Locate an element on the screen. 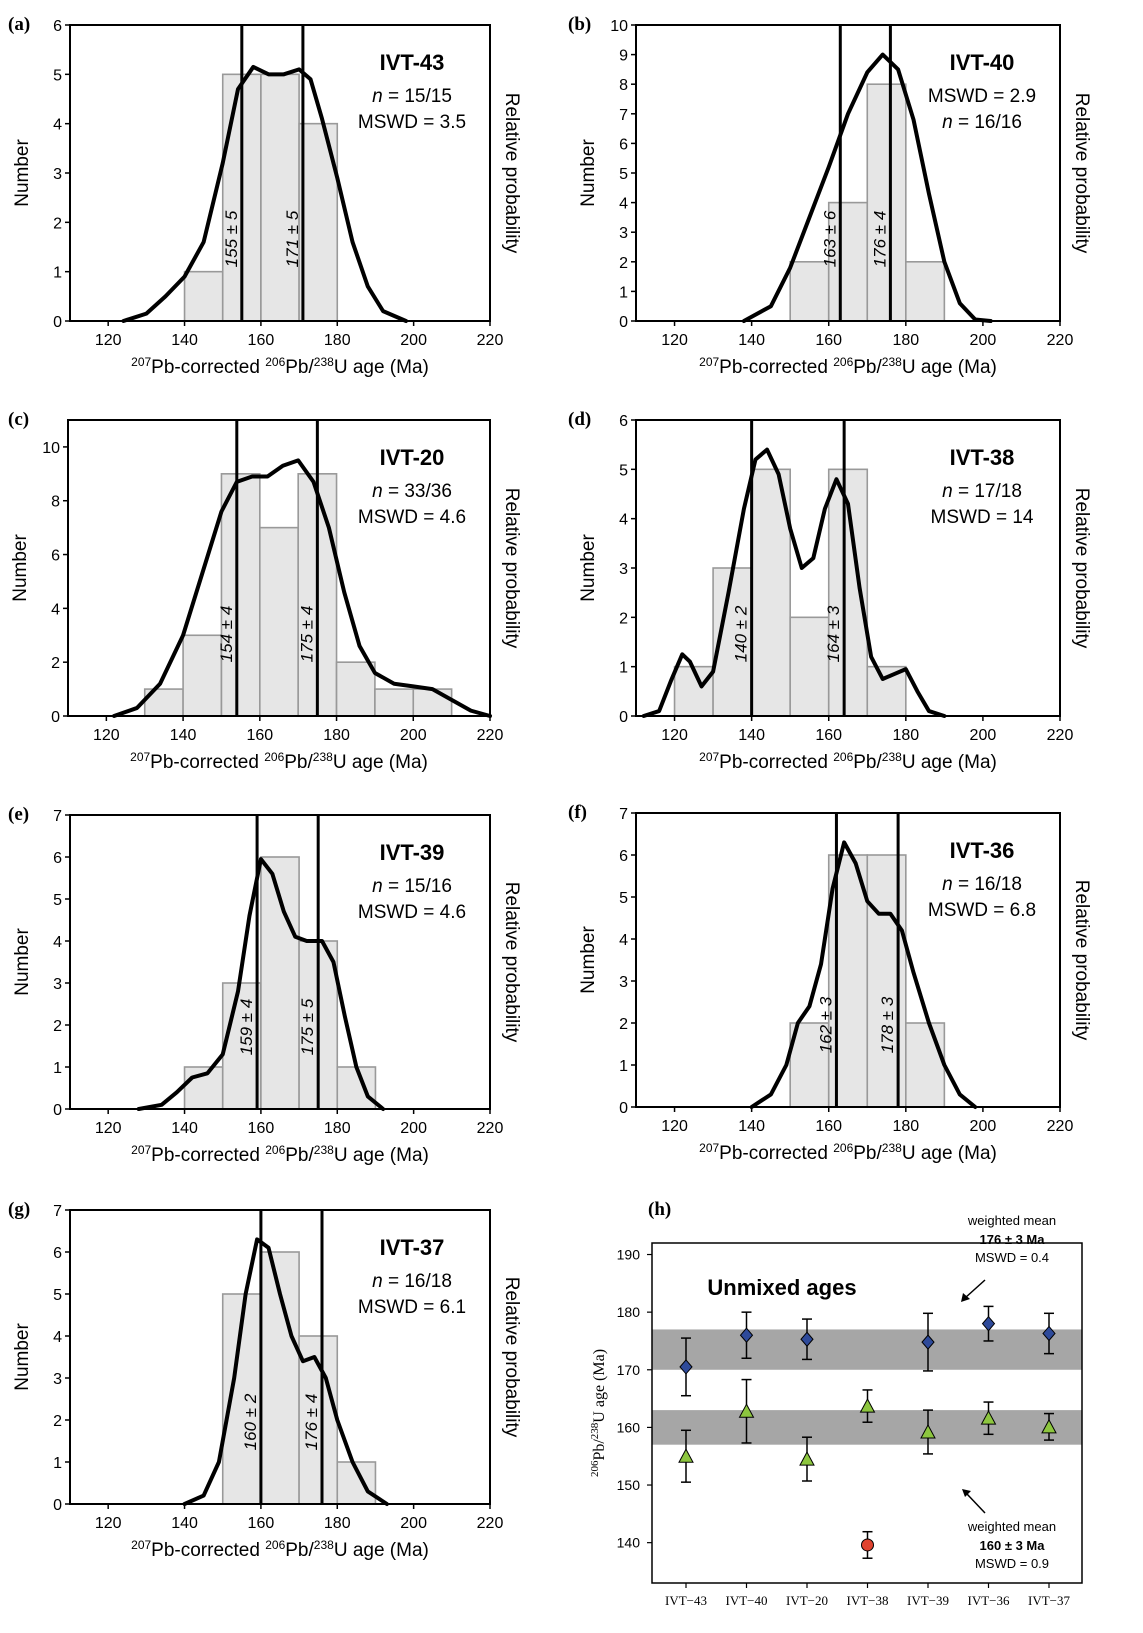 The height and width of the screenshot is (1633, 1143). sample-name: IVT-38 is located at coordinates (982, 457).